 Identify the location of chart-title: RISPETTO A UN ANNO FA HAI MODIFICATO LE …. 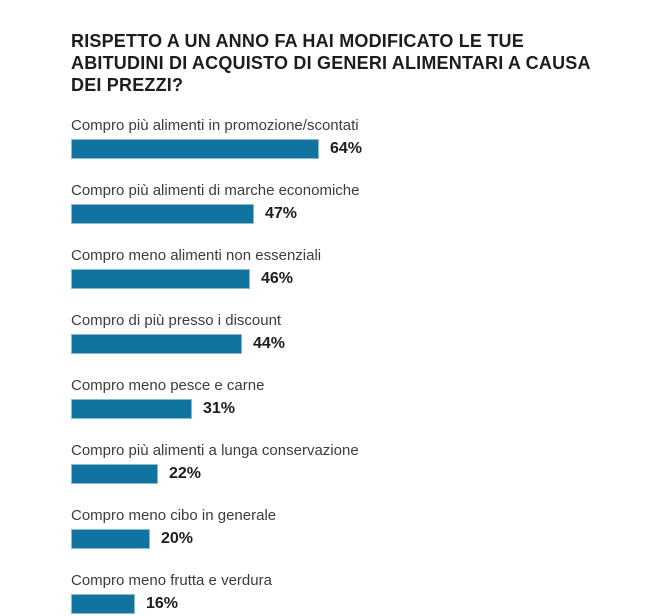
(331, 63).